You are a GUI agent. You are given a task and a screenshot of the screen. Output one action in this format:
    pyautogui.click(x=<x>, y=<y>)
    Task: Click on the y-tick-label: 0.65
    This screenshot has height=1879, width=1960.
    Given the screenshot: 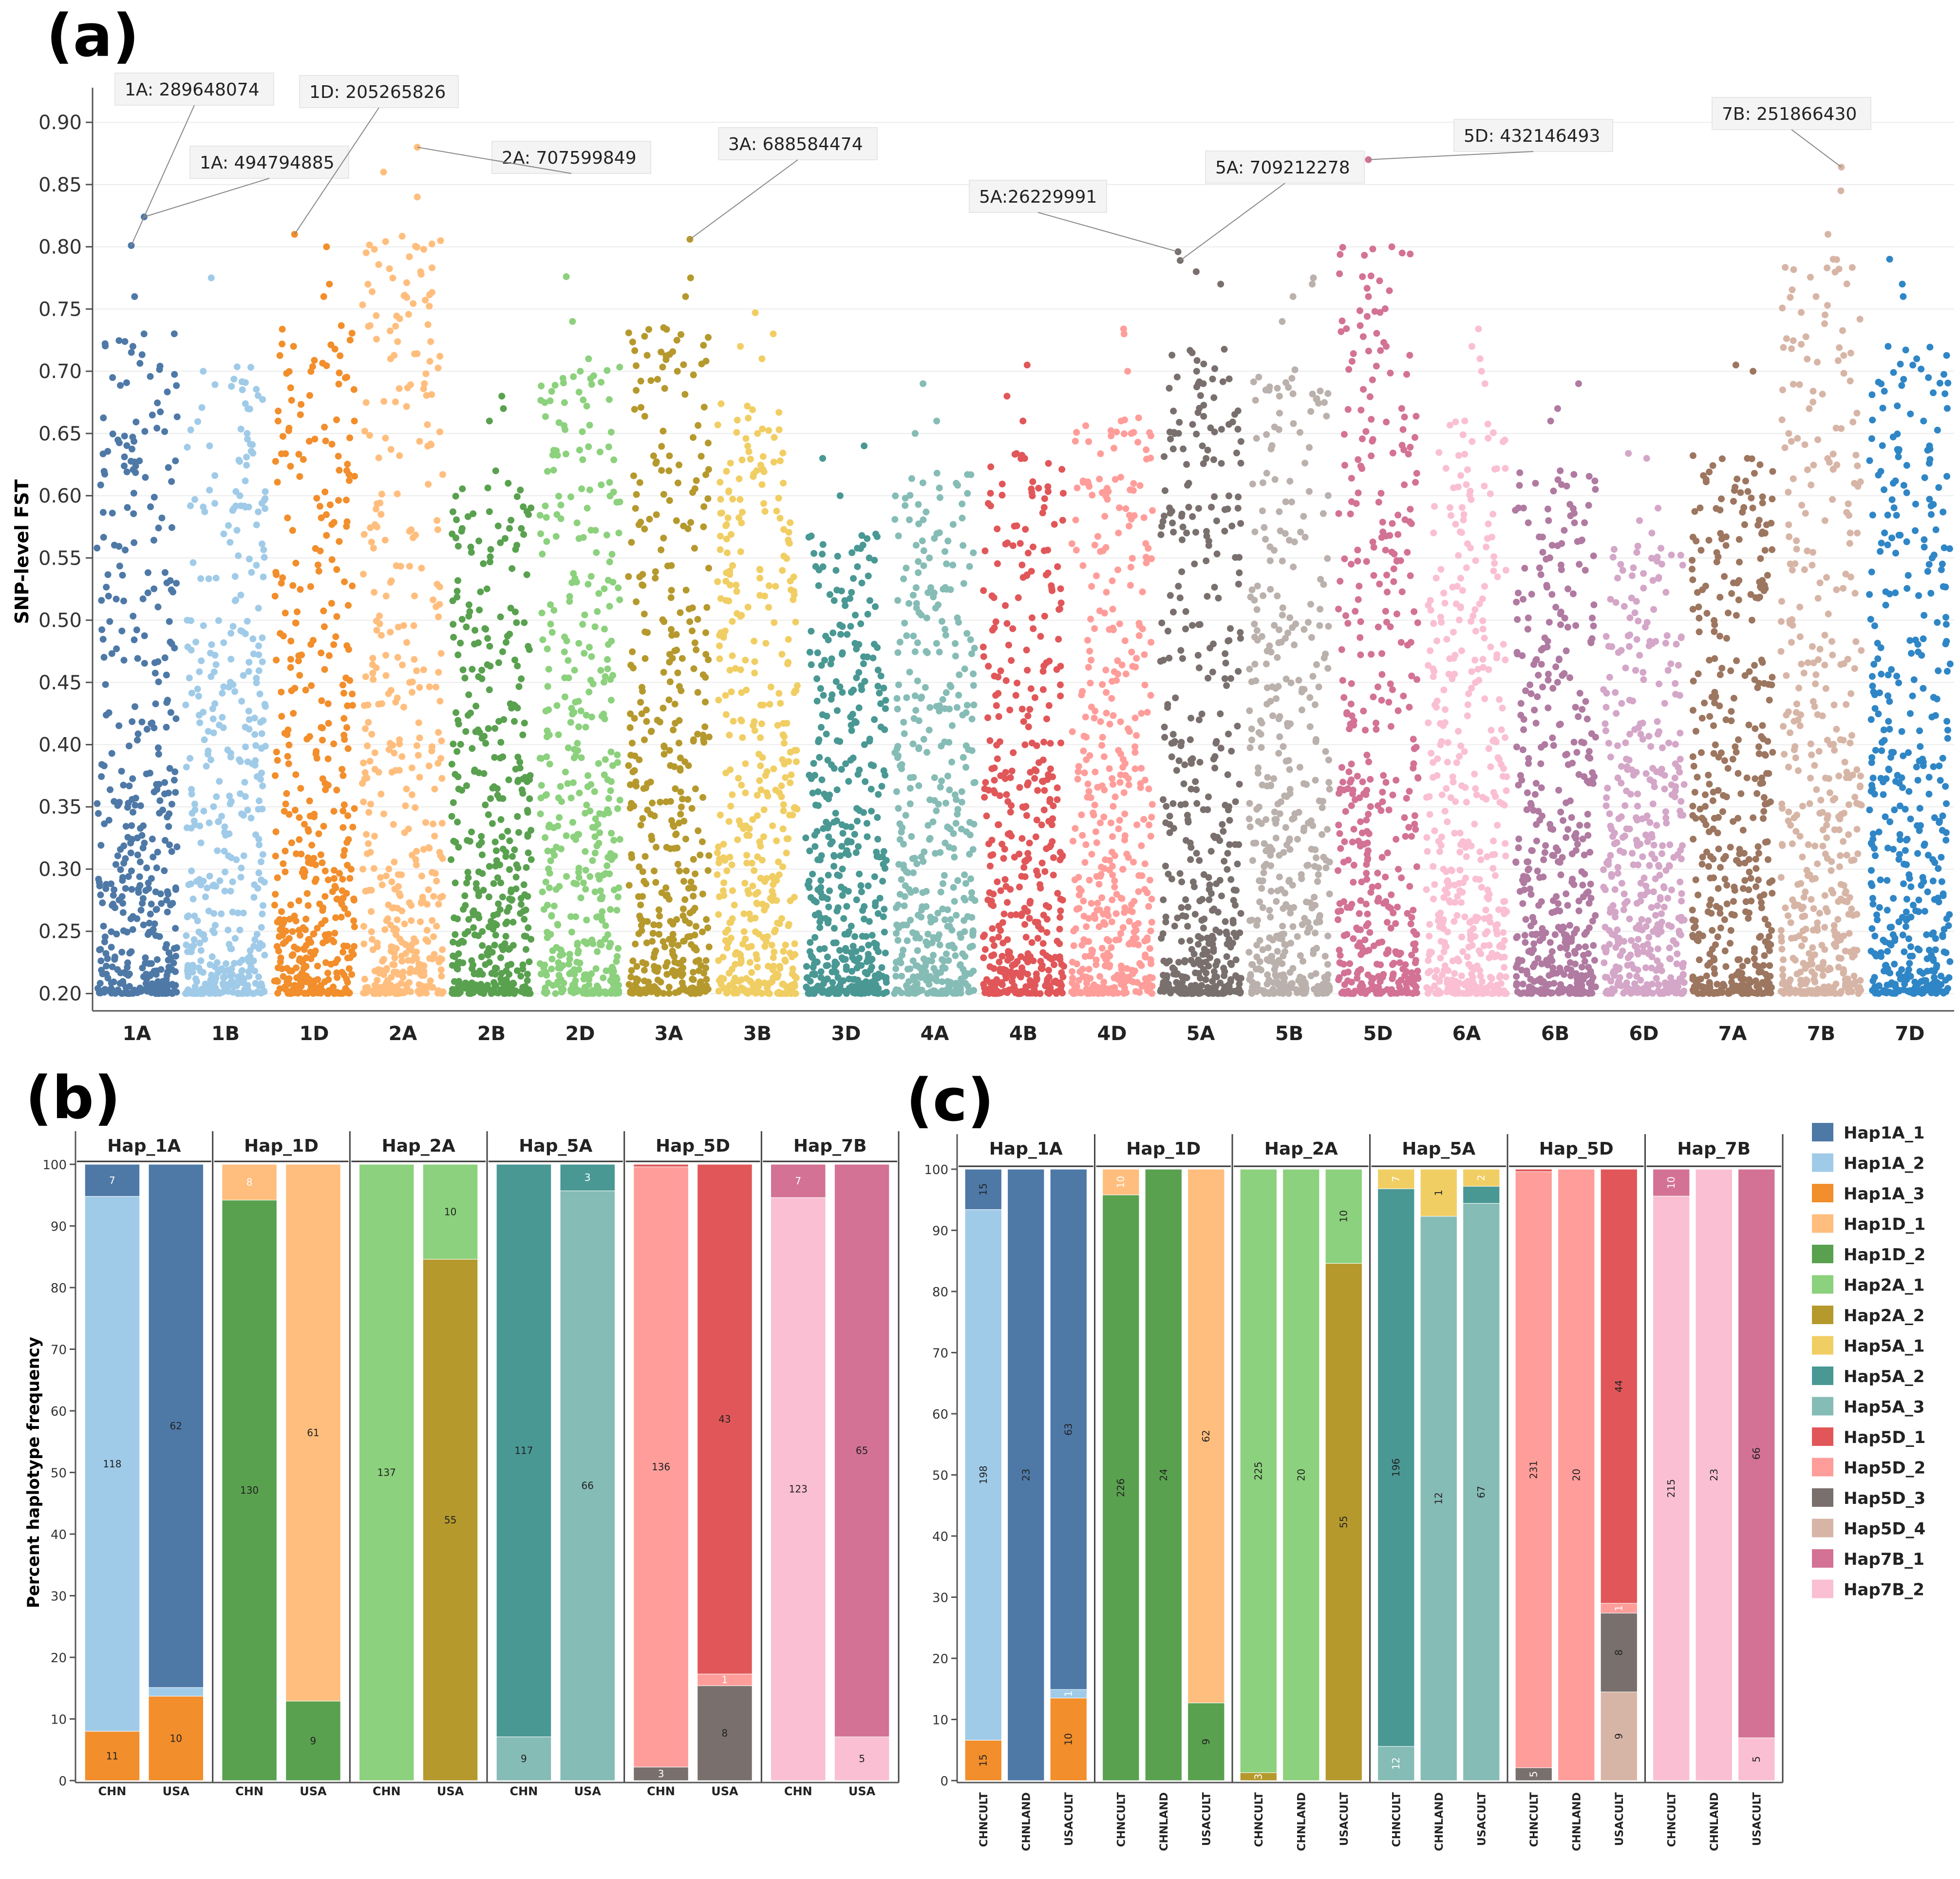 What is the action you would take?
    pyautogui.click(x=60, y=434)
    